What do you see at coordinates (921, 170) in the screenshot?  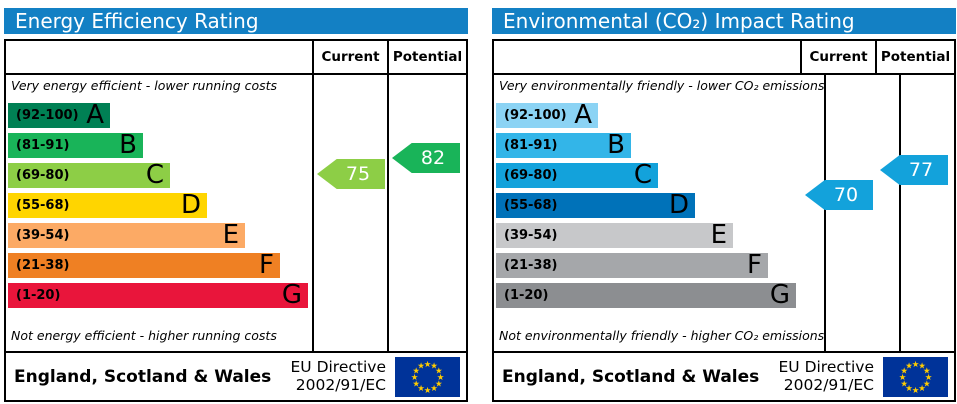 I see `potential-rating-value: 77` at bounding box center [921, 170].